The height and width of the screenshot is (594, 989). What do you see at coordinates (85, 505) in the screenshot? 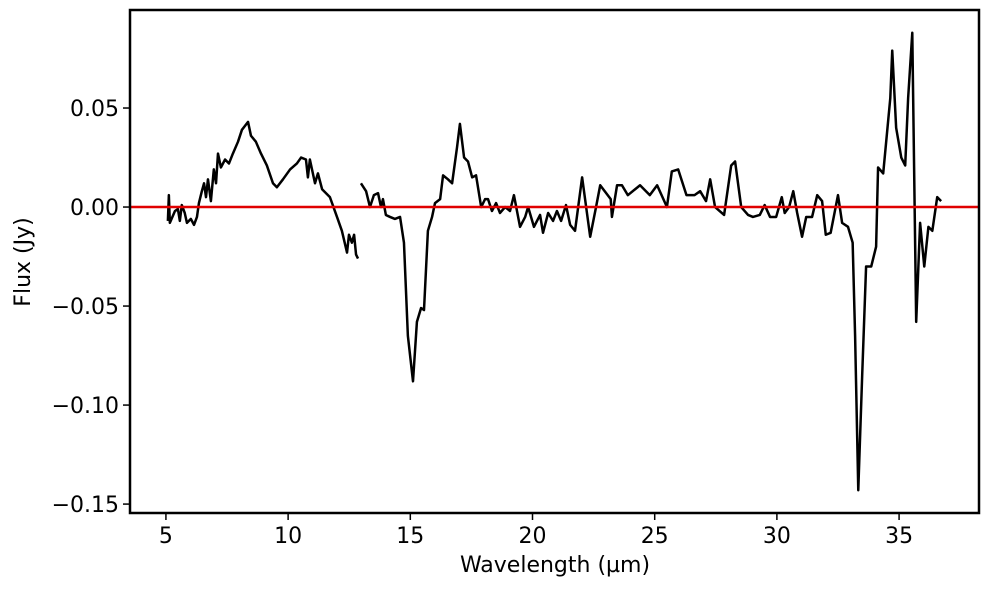
I see `y-tick-label: −0.15` at bounding box center [85, 505].